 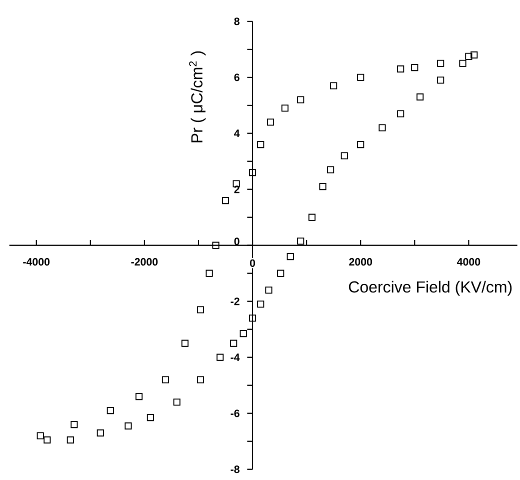 What do you see at coordinates (360, 262) in the screenshot?
I see `x-tick-label: 2000` at bounding box center [360, 262].